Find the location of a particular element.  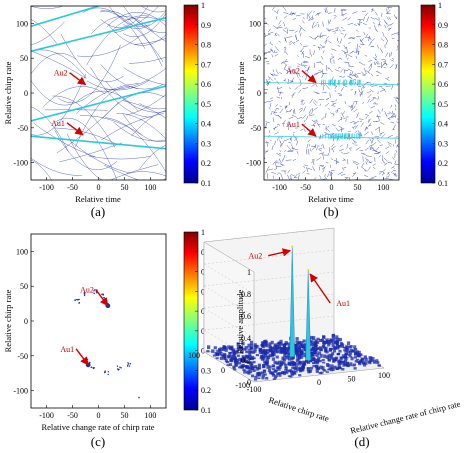

x-tick-label: -50 is located at coordinates (72, 415).